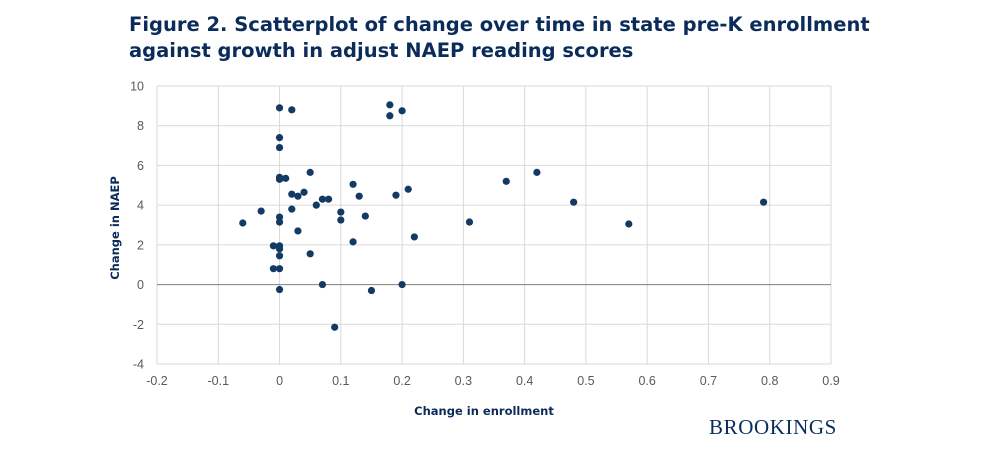  Describe the element at coordinates (137, 87) in the screenshot. I see `y-tick-label: 10` at that location.